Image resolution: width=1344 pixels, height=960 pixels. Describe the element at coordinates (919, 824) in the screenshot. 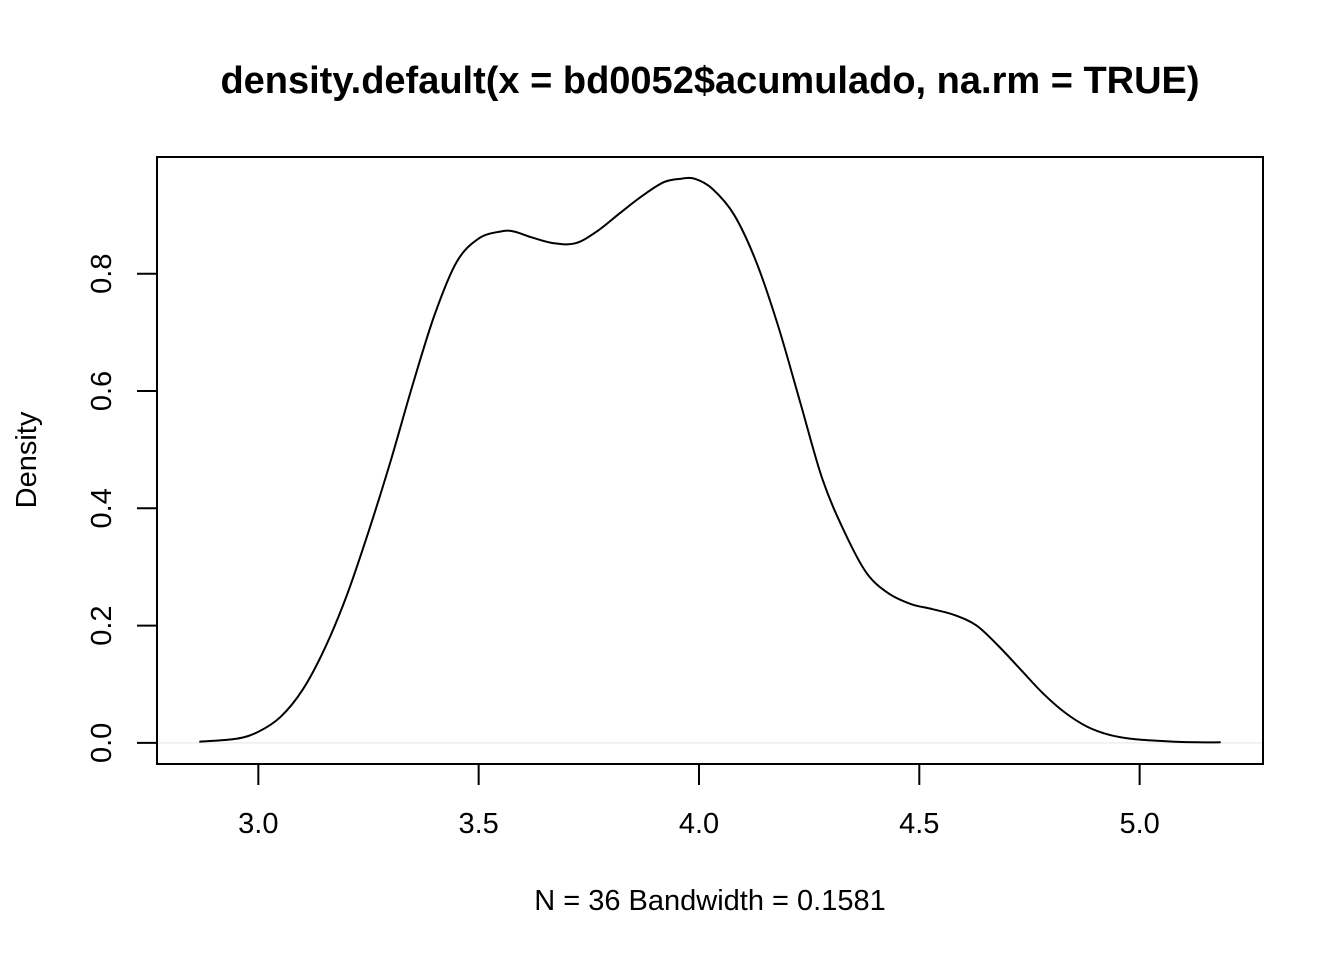

I see `x-tick-label: 4.5` at that location.